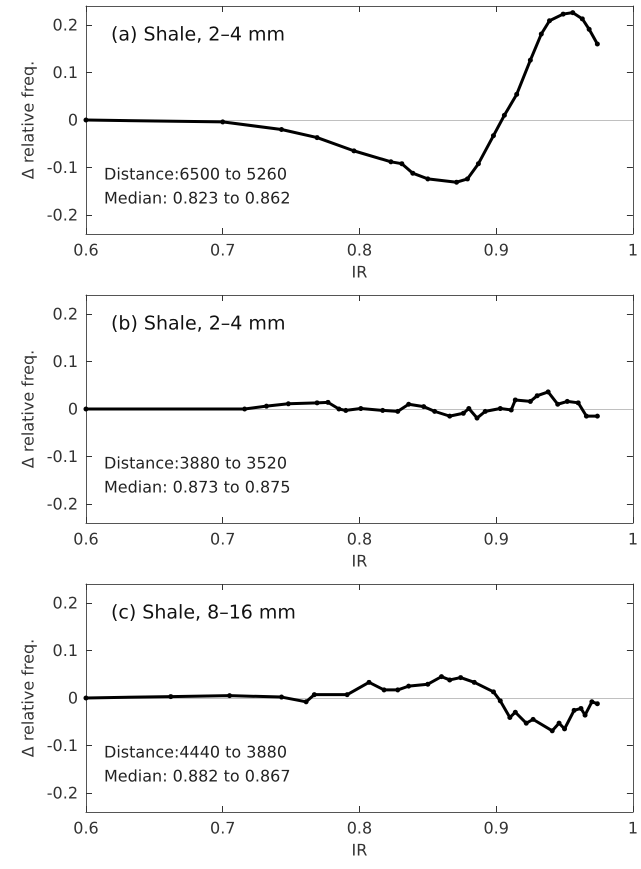  I want to click on annotation: Median: 0.873 to 0.875, so click(197, 487).